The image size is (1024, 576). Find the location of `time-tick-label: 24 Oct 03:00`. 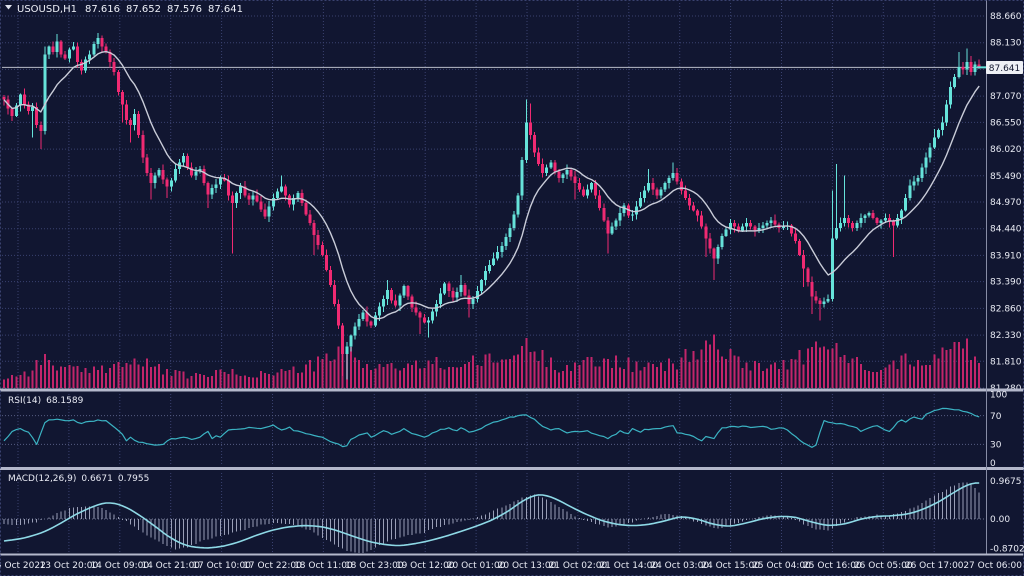

time-tick-label: 24 Oct 03:00 is located at coordinates (679, 566).